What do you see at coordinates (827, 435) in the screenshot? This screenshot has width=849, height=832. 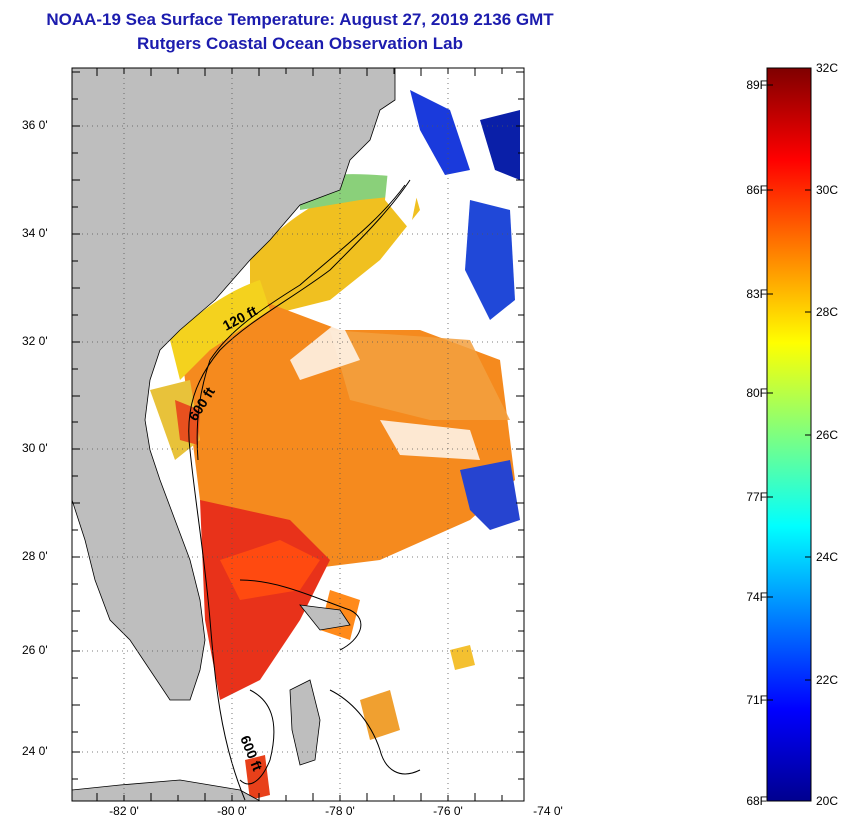 I see `colorbar-label-26c: 26C` at bounding box center [827, 435].